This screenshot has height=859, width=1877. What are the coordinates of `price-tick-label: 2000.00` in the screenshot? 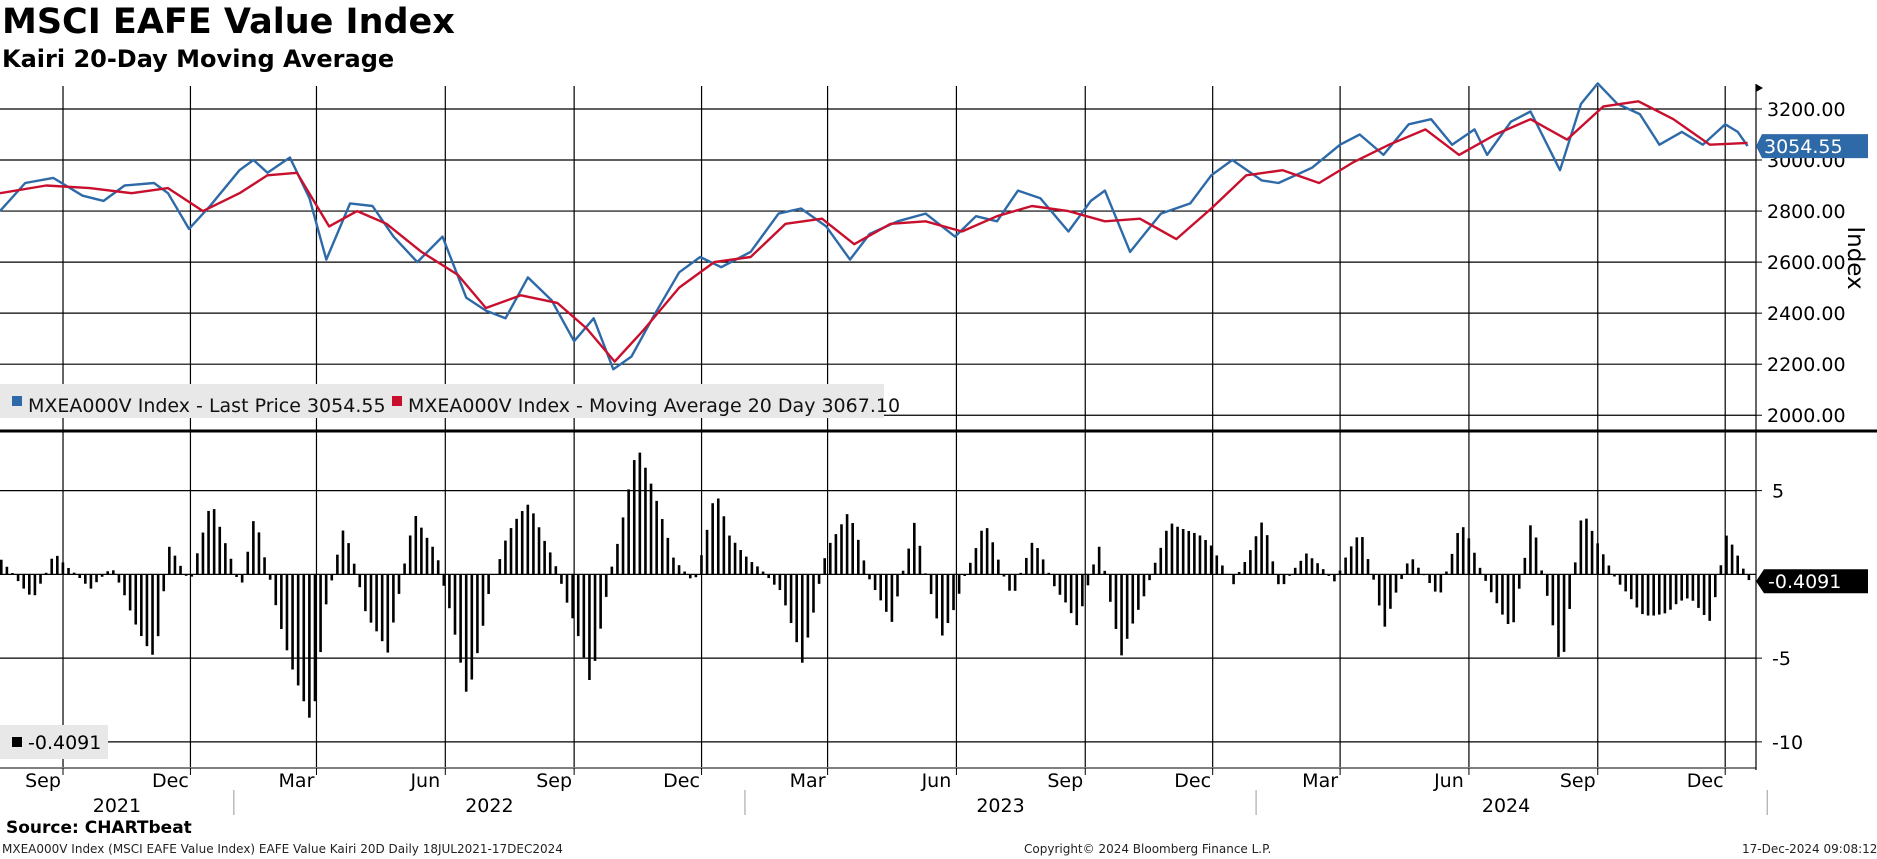 It's located at (1806, 416).